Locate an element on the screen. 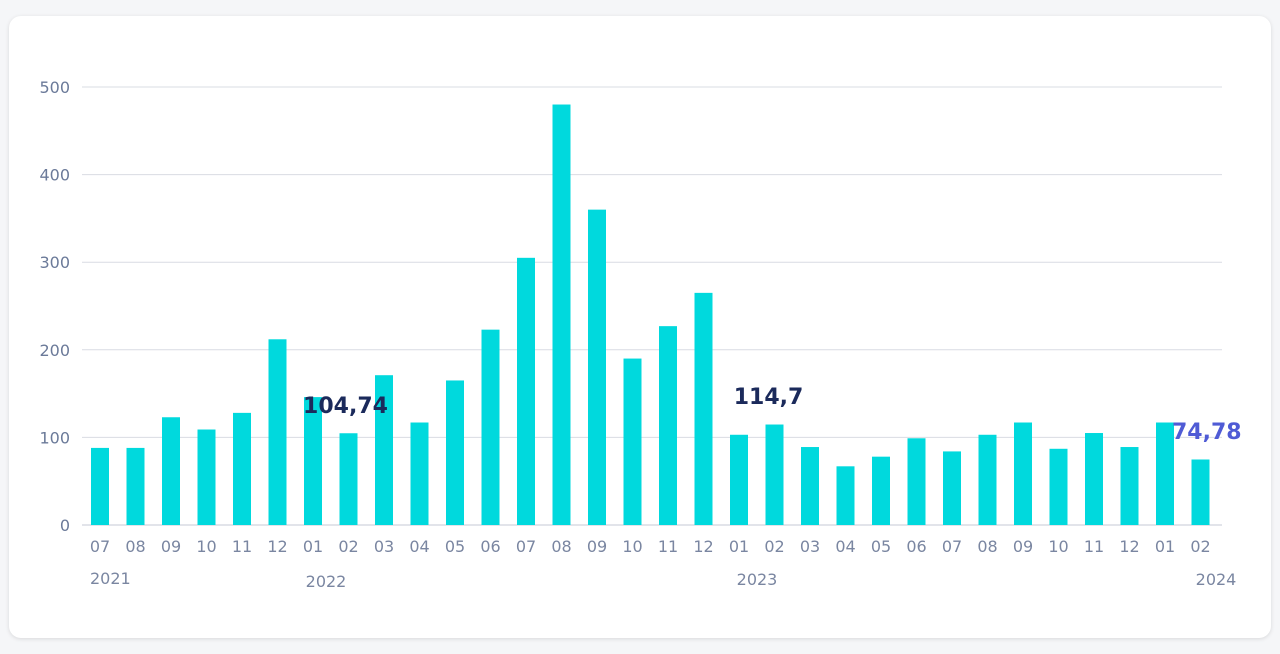 This screenshot has width=1280, height=654. year-label: 2024 is located at coordinates (1216, 579).